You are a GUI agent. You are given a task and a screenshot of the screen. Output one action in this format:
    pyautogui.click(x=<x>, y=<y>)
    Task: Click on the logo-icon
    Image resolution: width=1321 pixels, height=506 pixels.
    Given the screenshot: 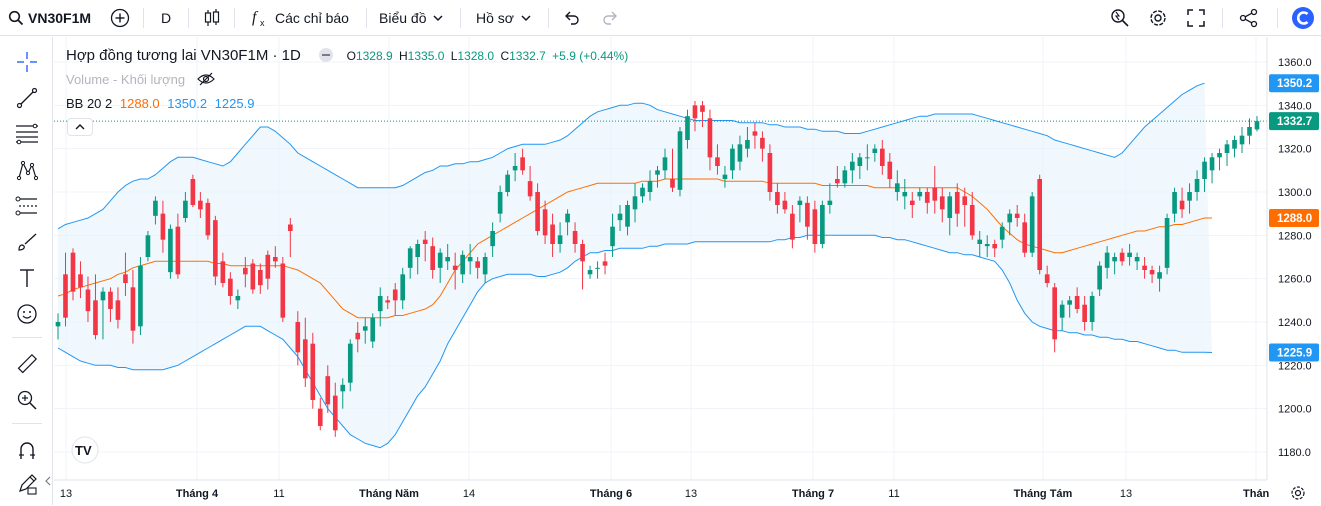 What is the action you would take?
    pyautogui.click(x=1303, y=18)
    